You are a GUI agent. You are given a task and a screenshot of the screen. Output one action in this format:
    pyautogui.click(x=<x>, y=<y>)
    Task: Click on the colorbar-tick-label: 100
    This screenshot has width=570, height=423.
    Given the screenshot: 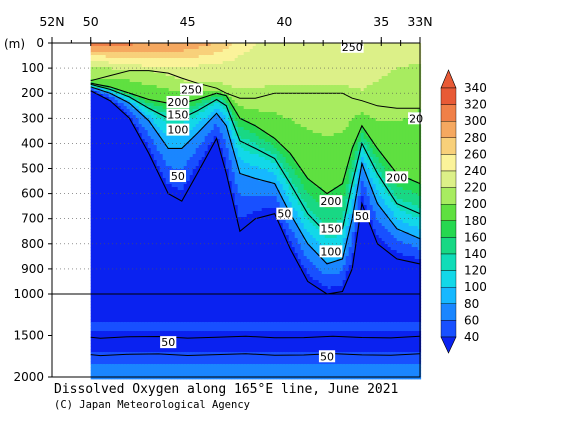 What is the action you would take?
    pyautogui.click(x=475, y=287)
    